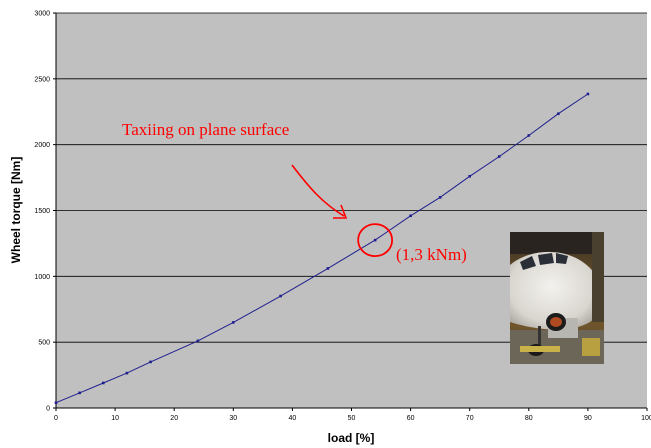  Describe the element at coordinates (529, 418) in the screenshot. I see `x-tick-label: 80` at that location.